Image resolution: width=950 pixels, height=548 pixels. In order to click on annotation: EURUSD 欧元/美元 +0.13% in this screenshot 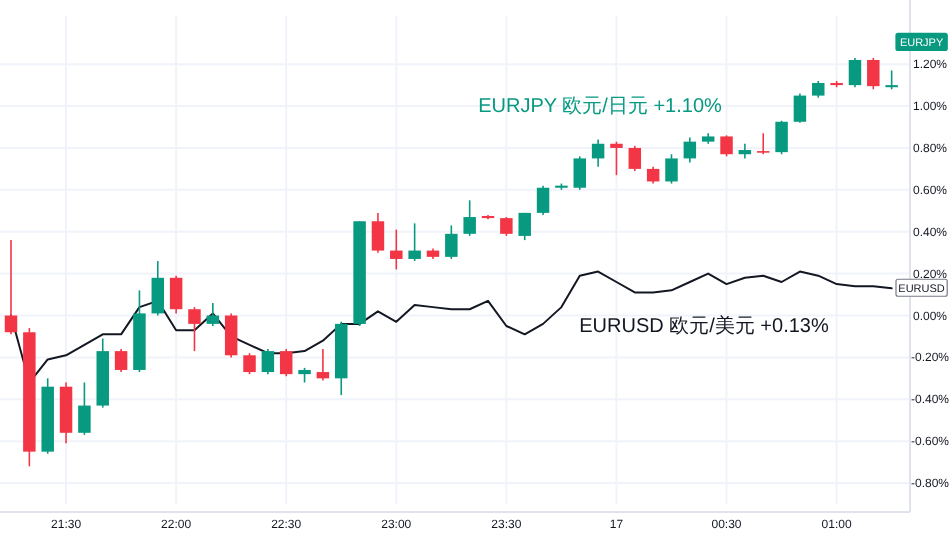, I will do `click(704, 327)`.